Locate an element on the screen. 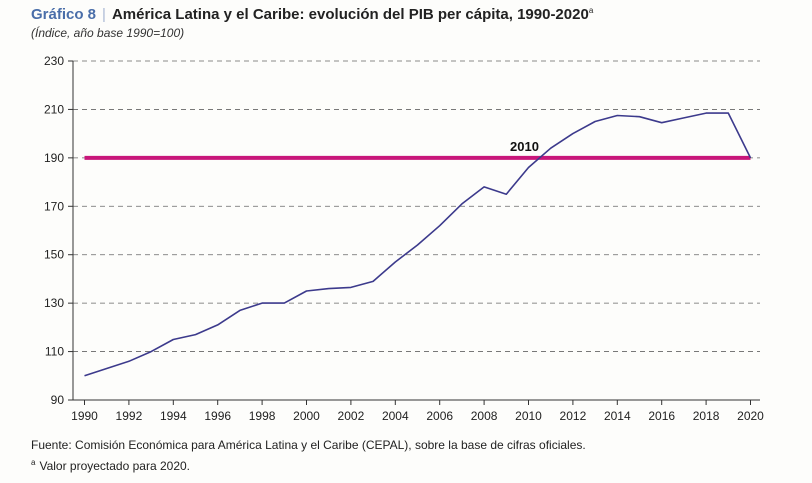  x-tick-label-2000: 2000 is located at coordinates (306, 416).